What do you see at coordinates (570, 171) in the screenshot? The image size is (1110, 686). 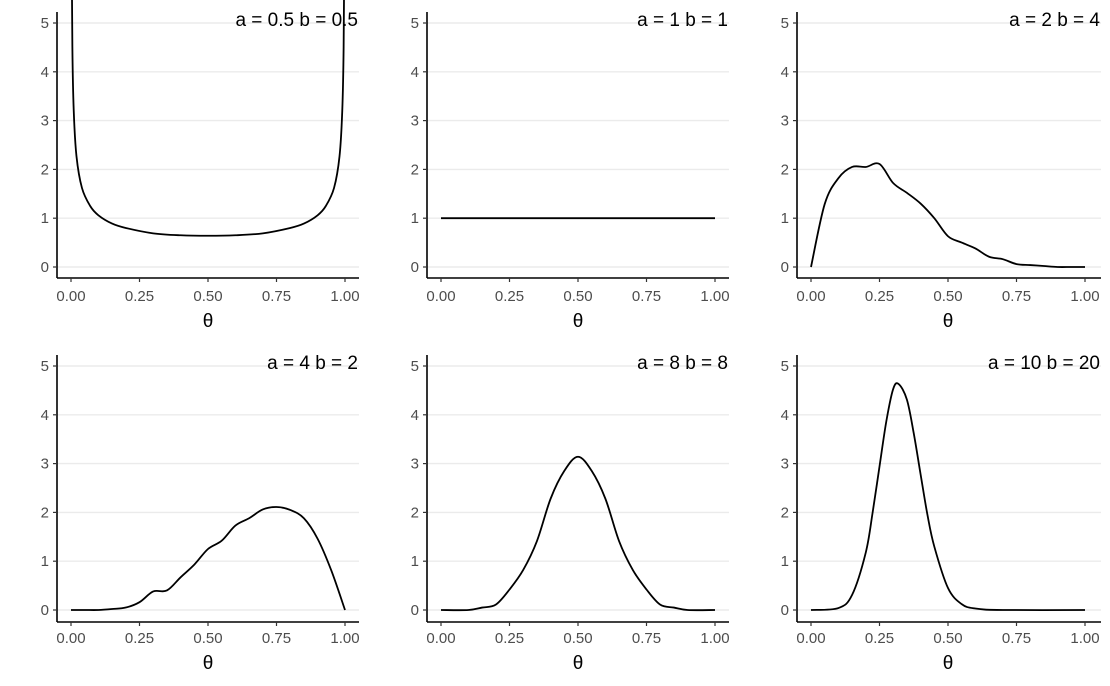 I see `panel-1: 0 1 2 3 4 5 0.00 0.25 0.50 0.75 1.00 θ a = 1 b = 1` at bounding box center [570, 171].